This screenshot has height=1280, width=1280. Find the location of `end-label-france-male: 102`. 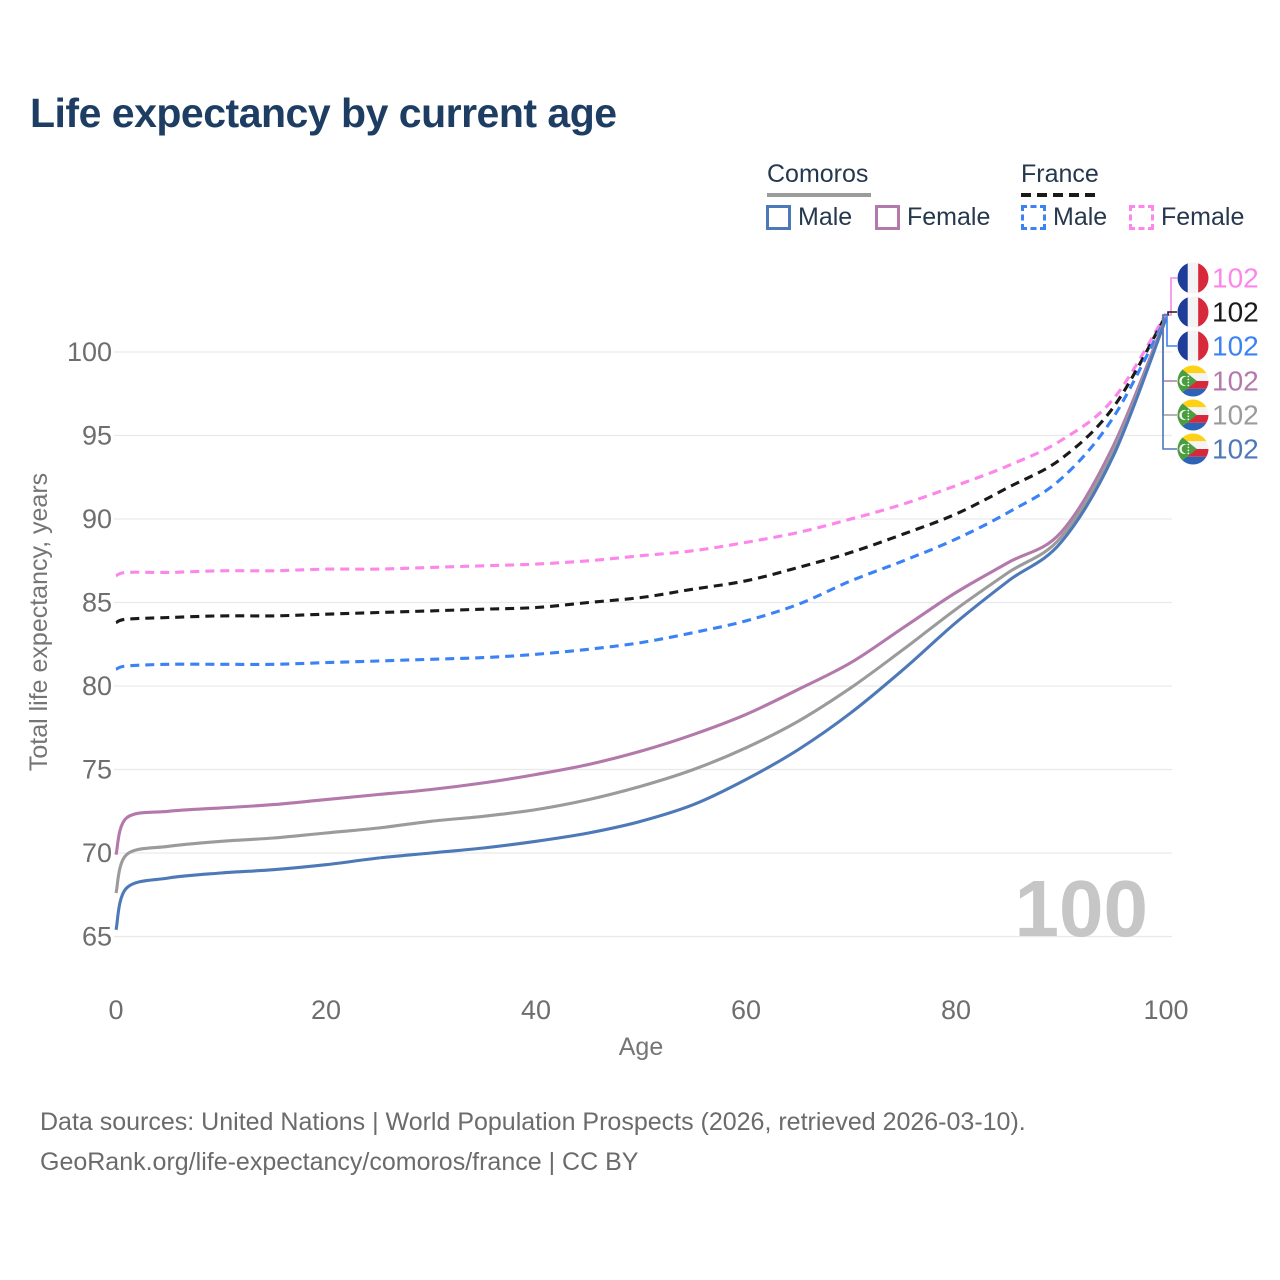

end-label-france-male: 102 is located at coordinates (1218, 346).